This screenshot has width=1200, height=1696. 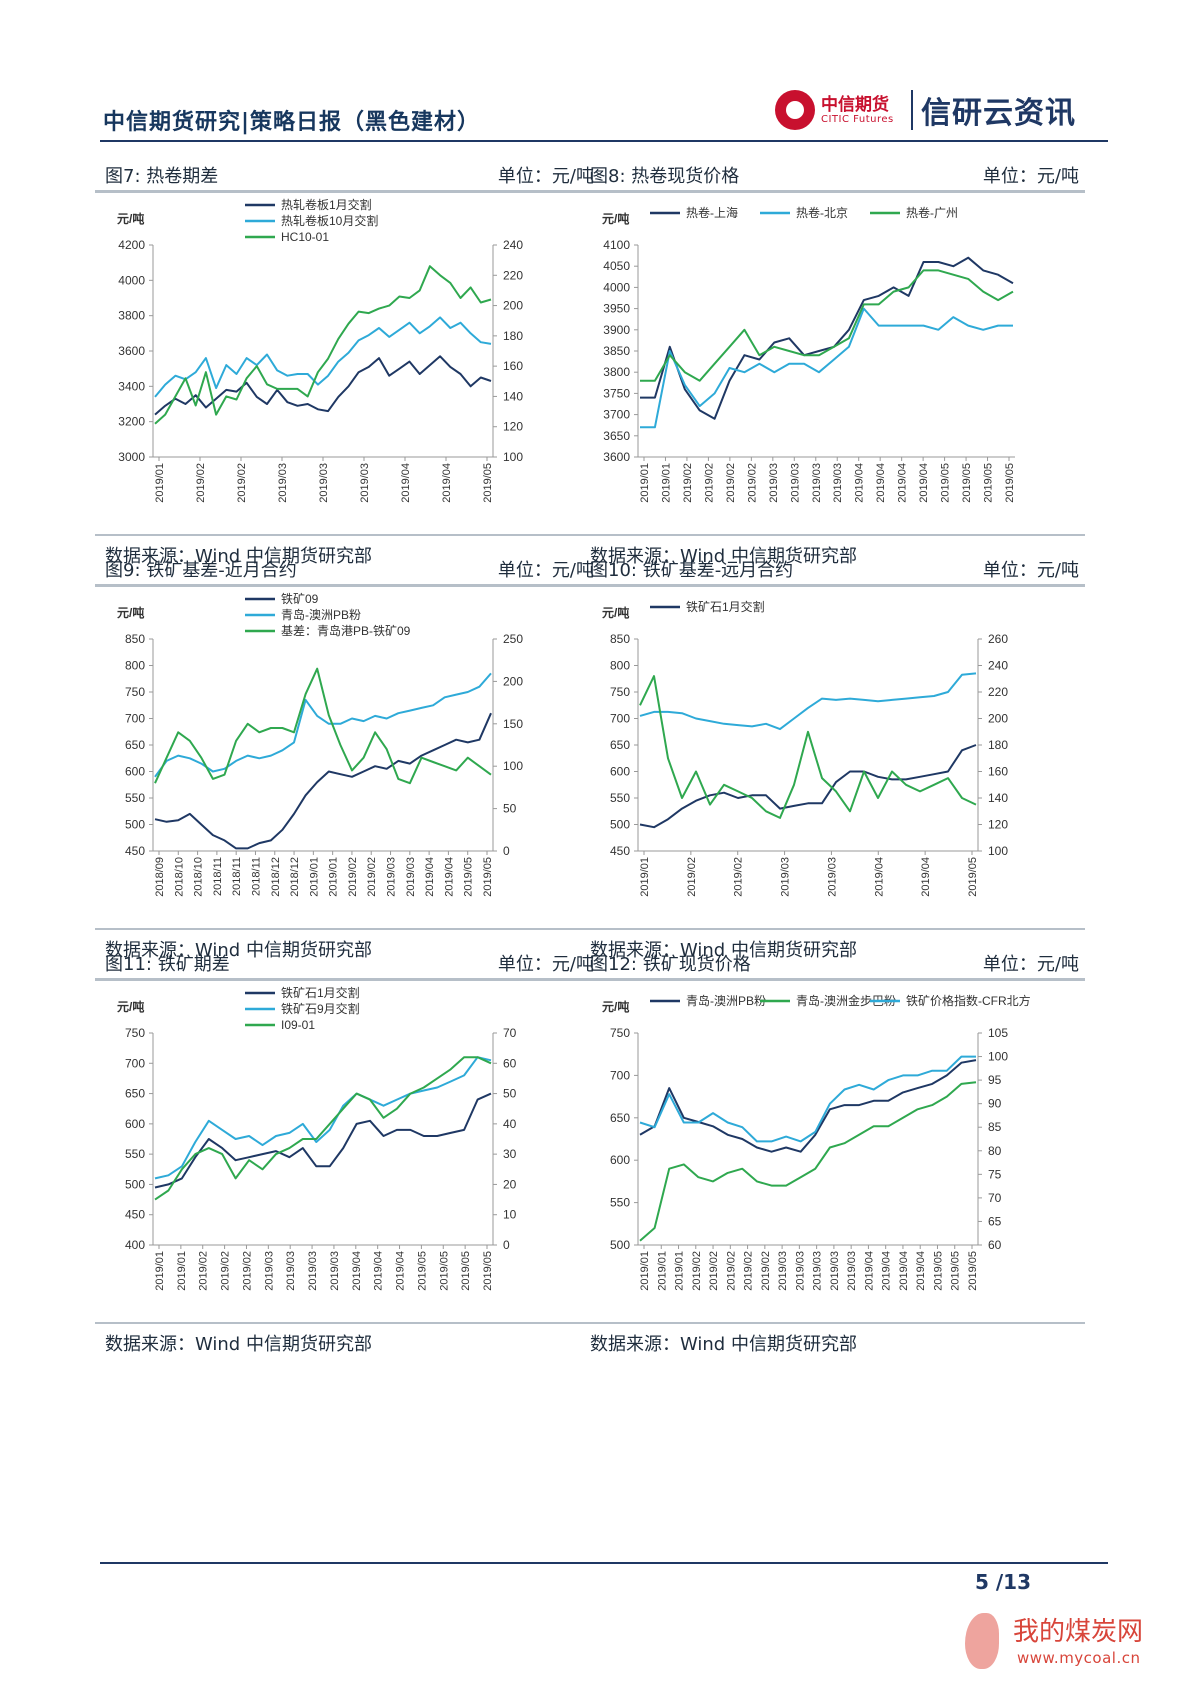 I want to click on y2-tick-label: 260, so click(x=998, y=639).